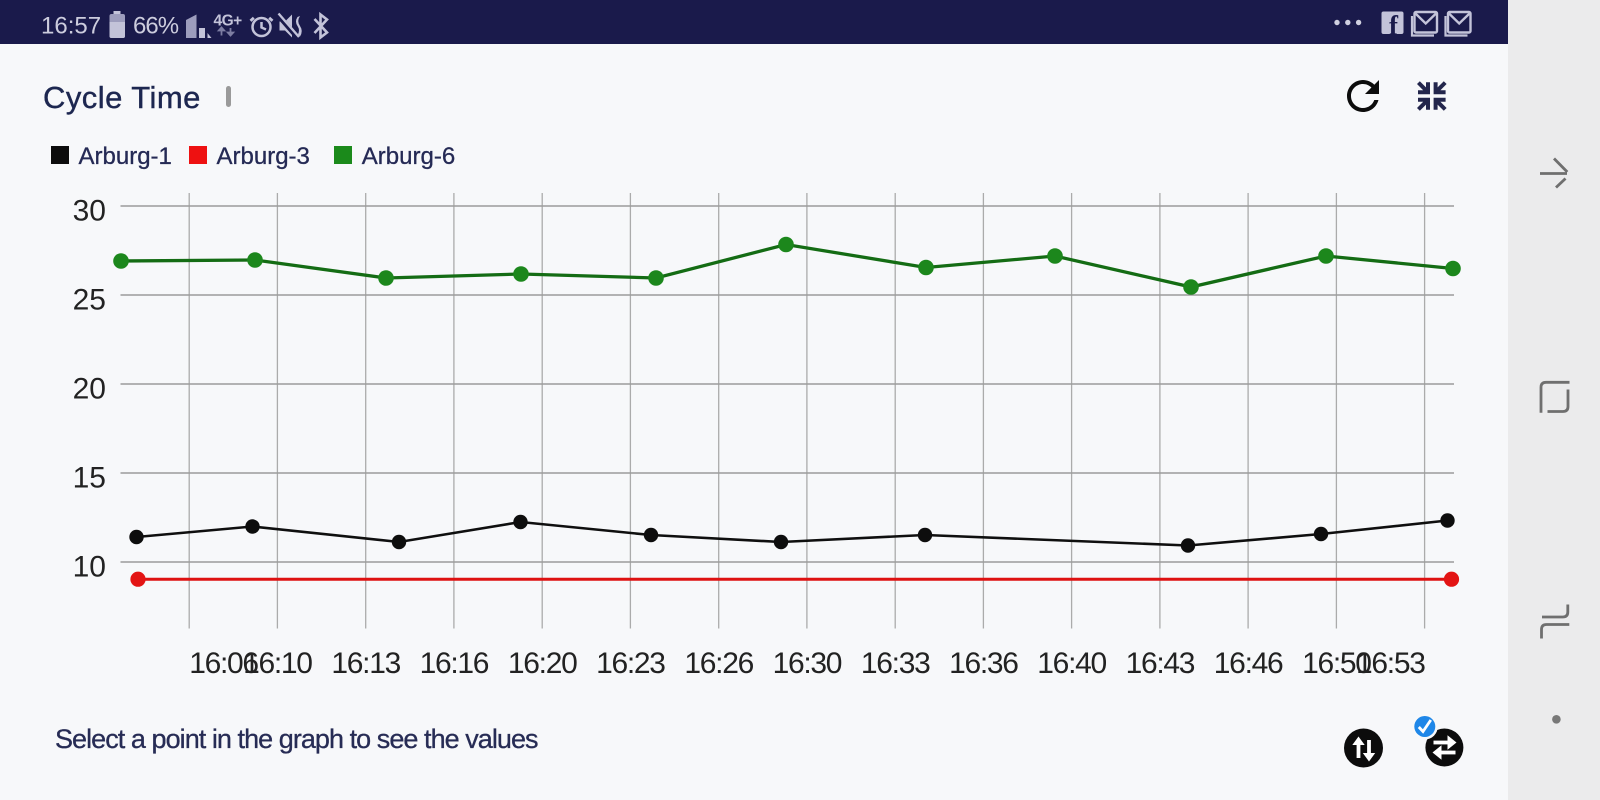  Describe the element at coordinates (1336, 663) in the screenshot. I see `svg-text: 16:50` at that location.